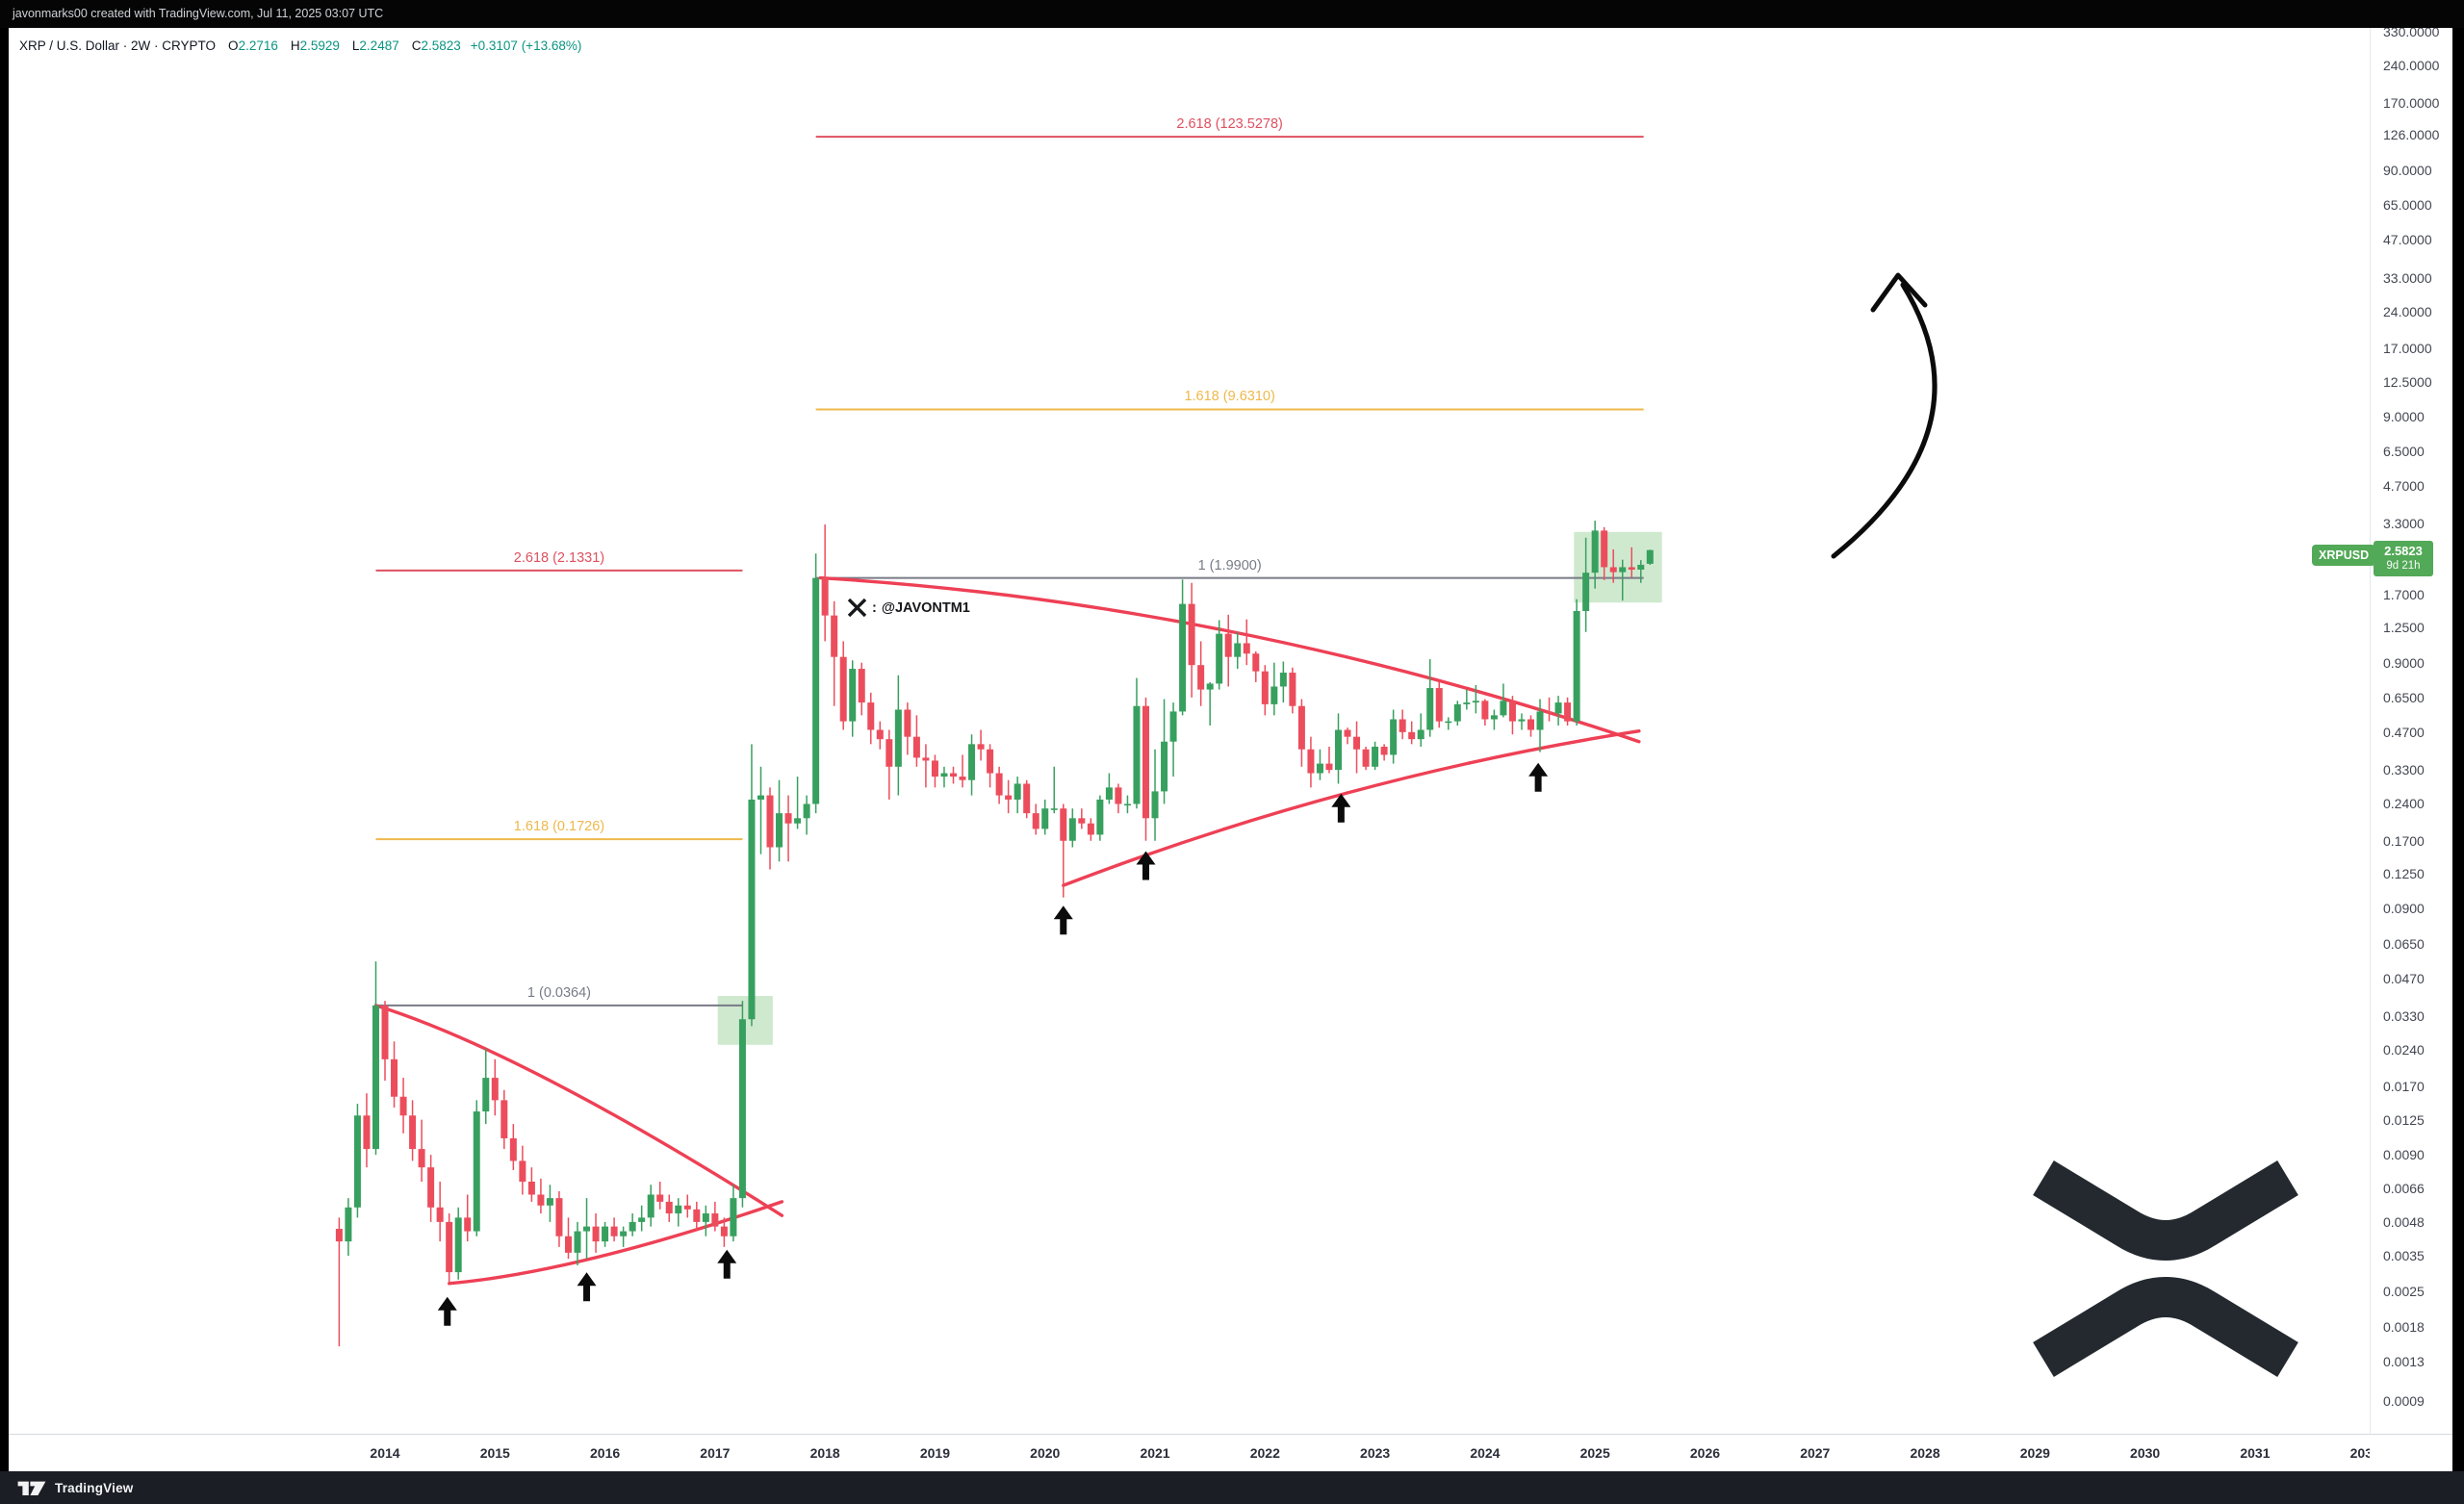  I want to click on price-axis-label: 90.0000, so click(2407, 171).